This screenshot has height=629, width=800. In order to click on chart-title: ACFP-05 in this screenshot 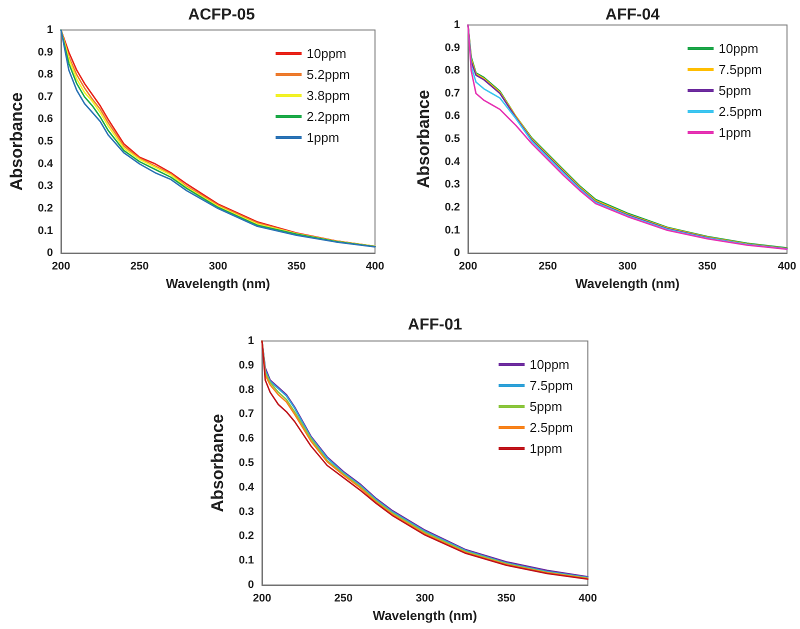, I will do `click(221, 15)`.